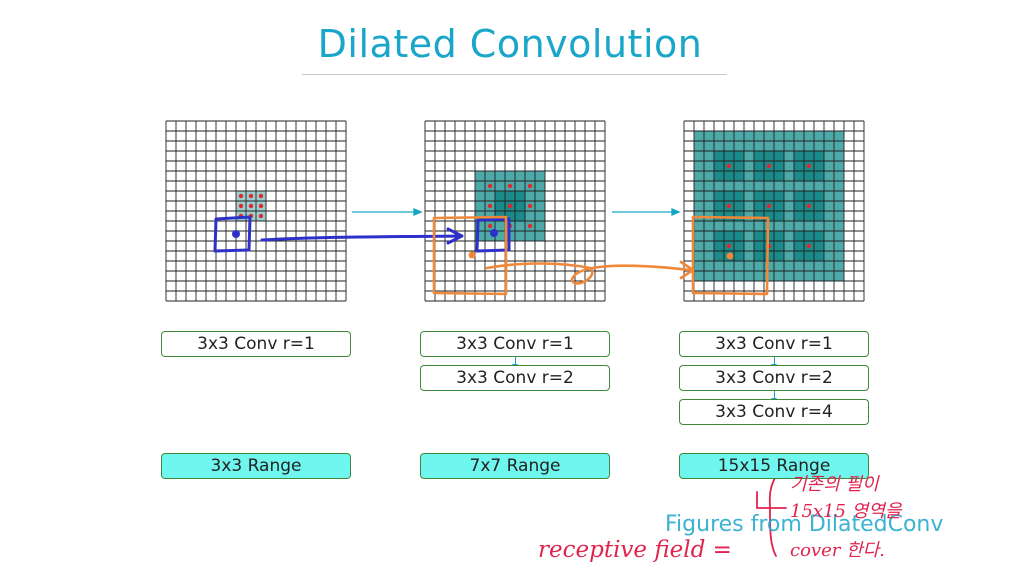 This screenshot has height=574, width=1020. I want to click on range-box-p3: 15x15 Range, so click(774, 466).